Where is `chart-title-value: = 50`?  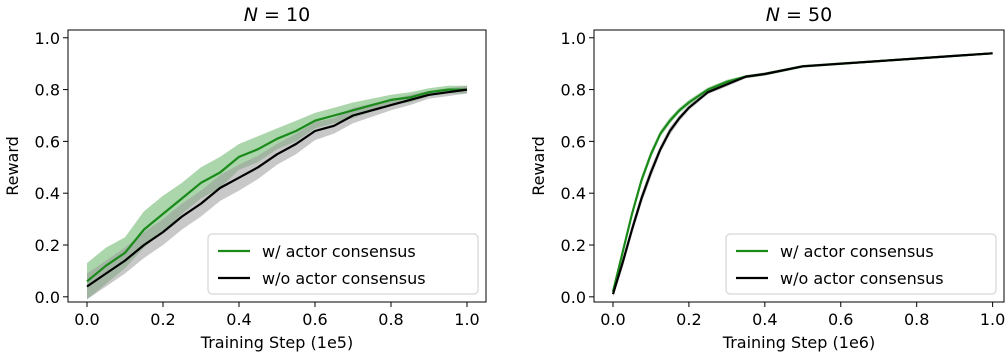
chart-title-value: = 50 is located at coordinates (806, 15).